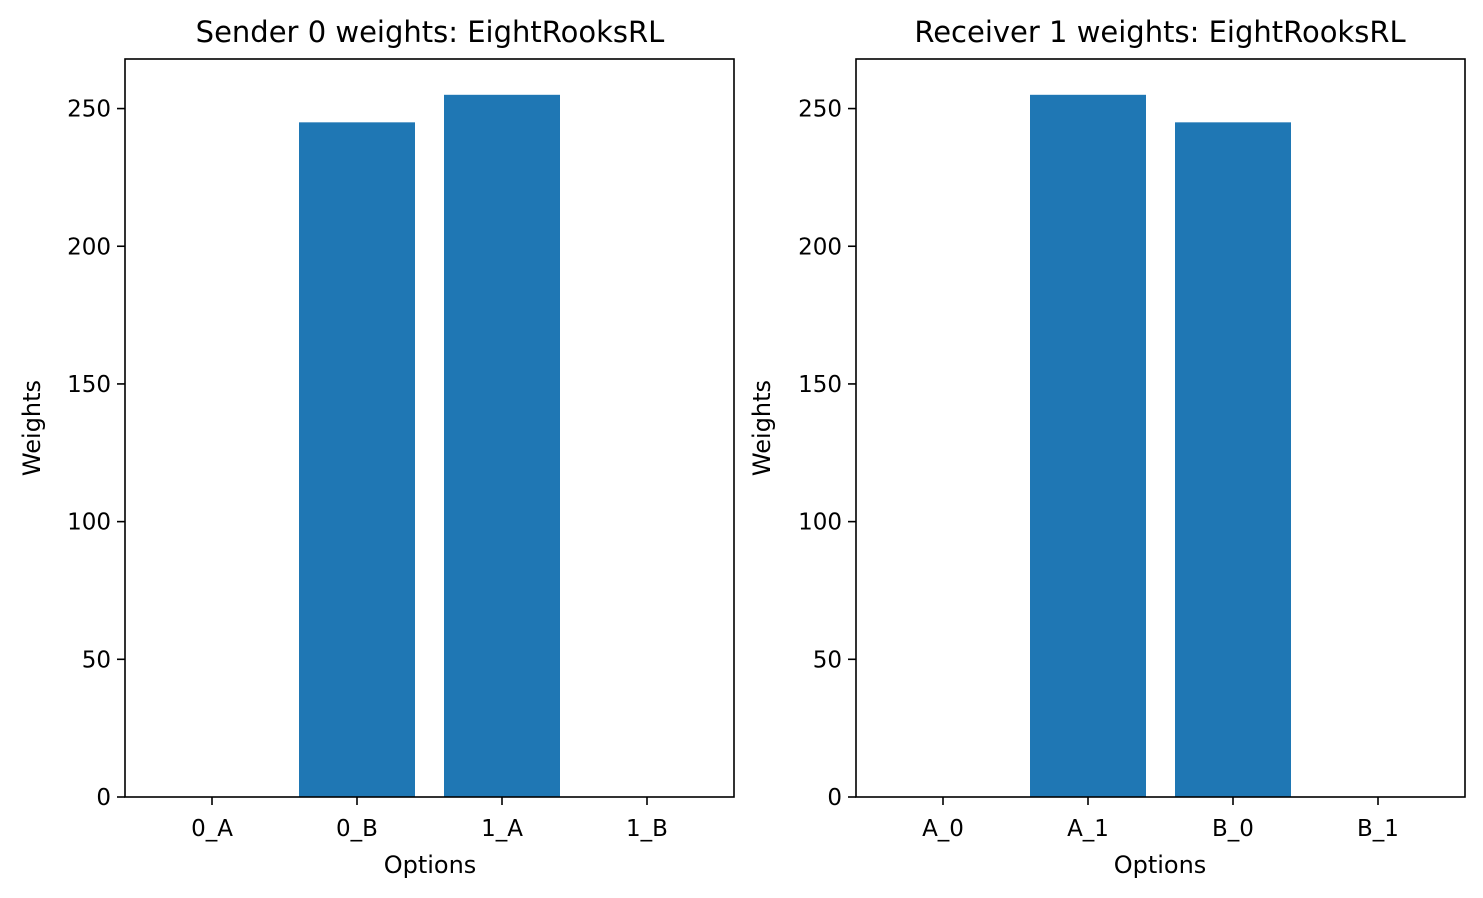  I want to click on x-tick-label: 1_A, so click(502, 829).